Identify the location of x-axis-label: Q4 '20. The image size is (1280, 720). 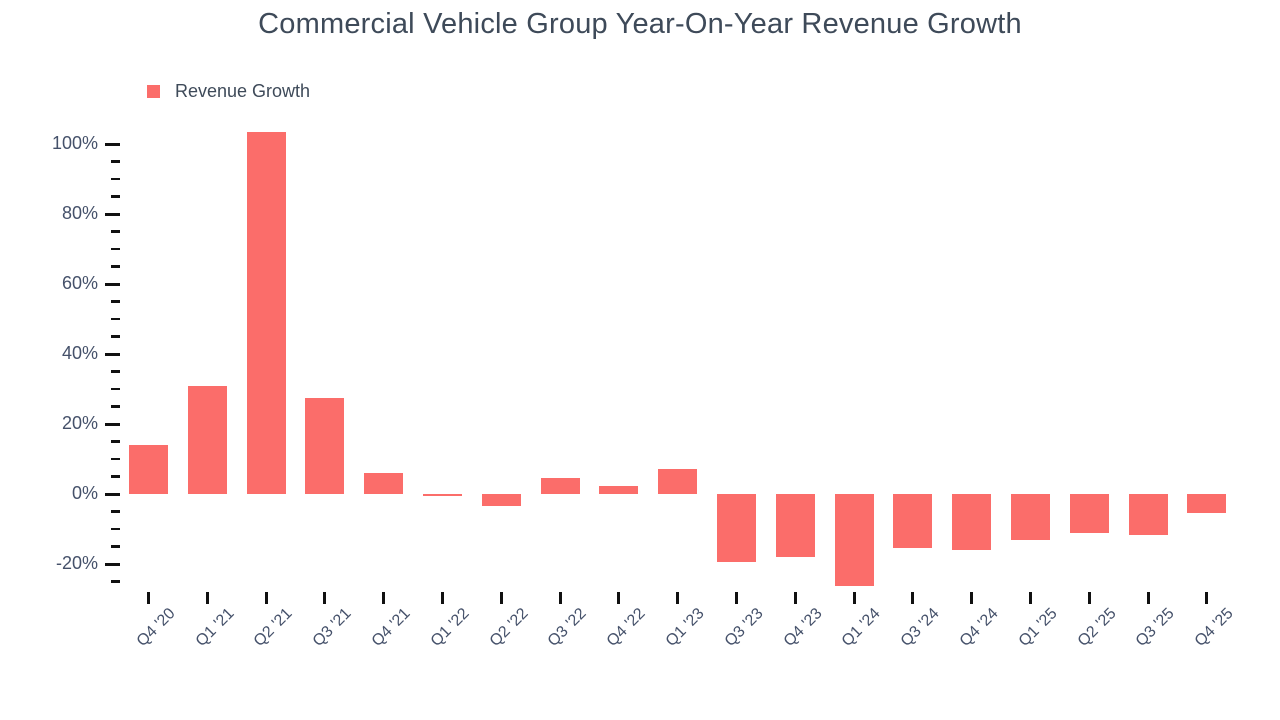
(156, 628).